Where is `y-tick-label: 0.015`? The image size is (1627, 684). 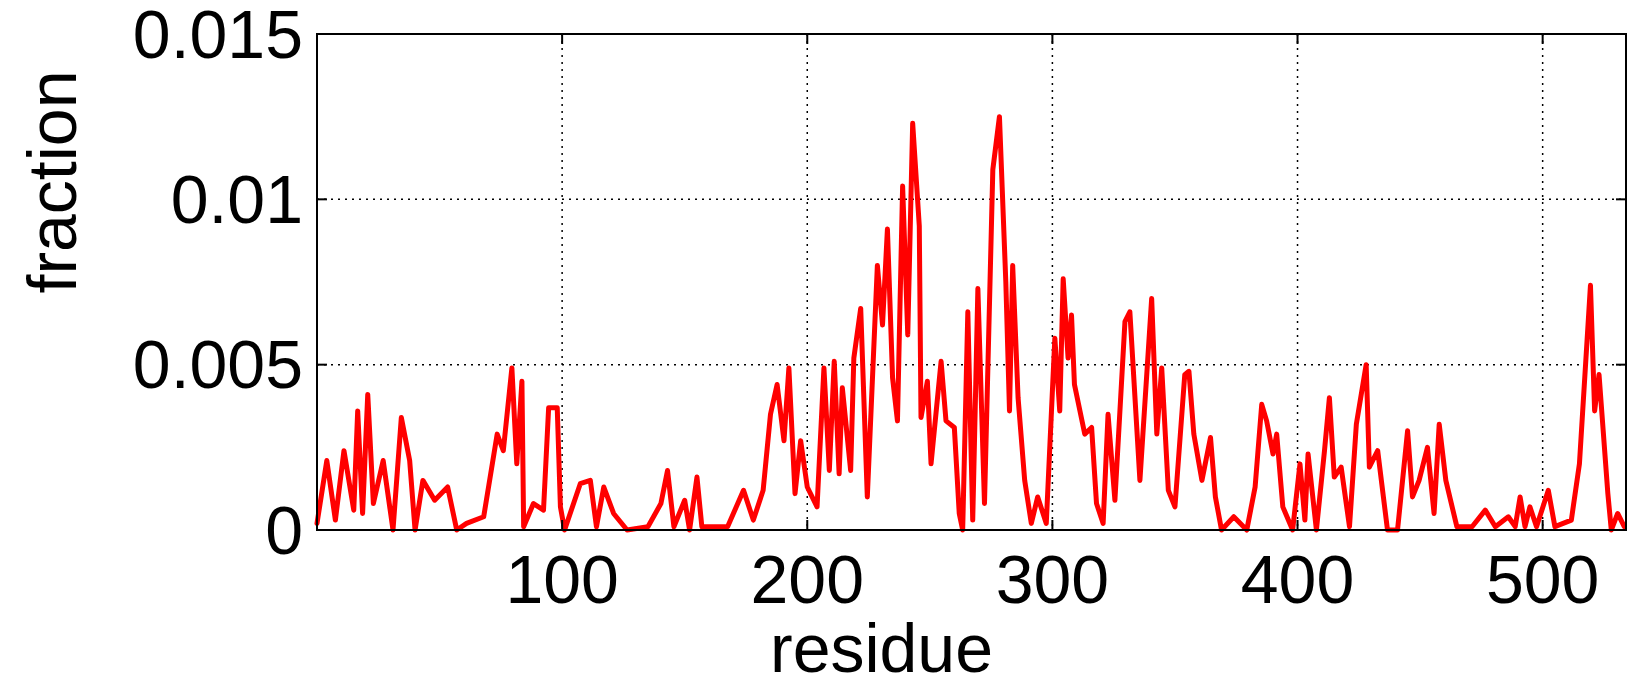
y-tick-label: 0.015 is located at coordinates (217, 36).